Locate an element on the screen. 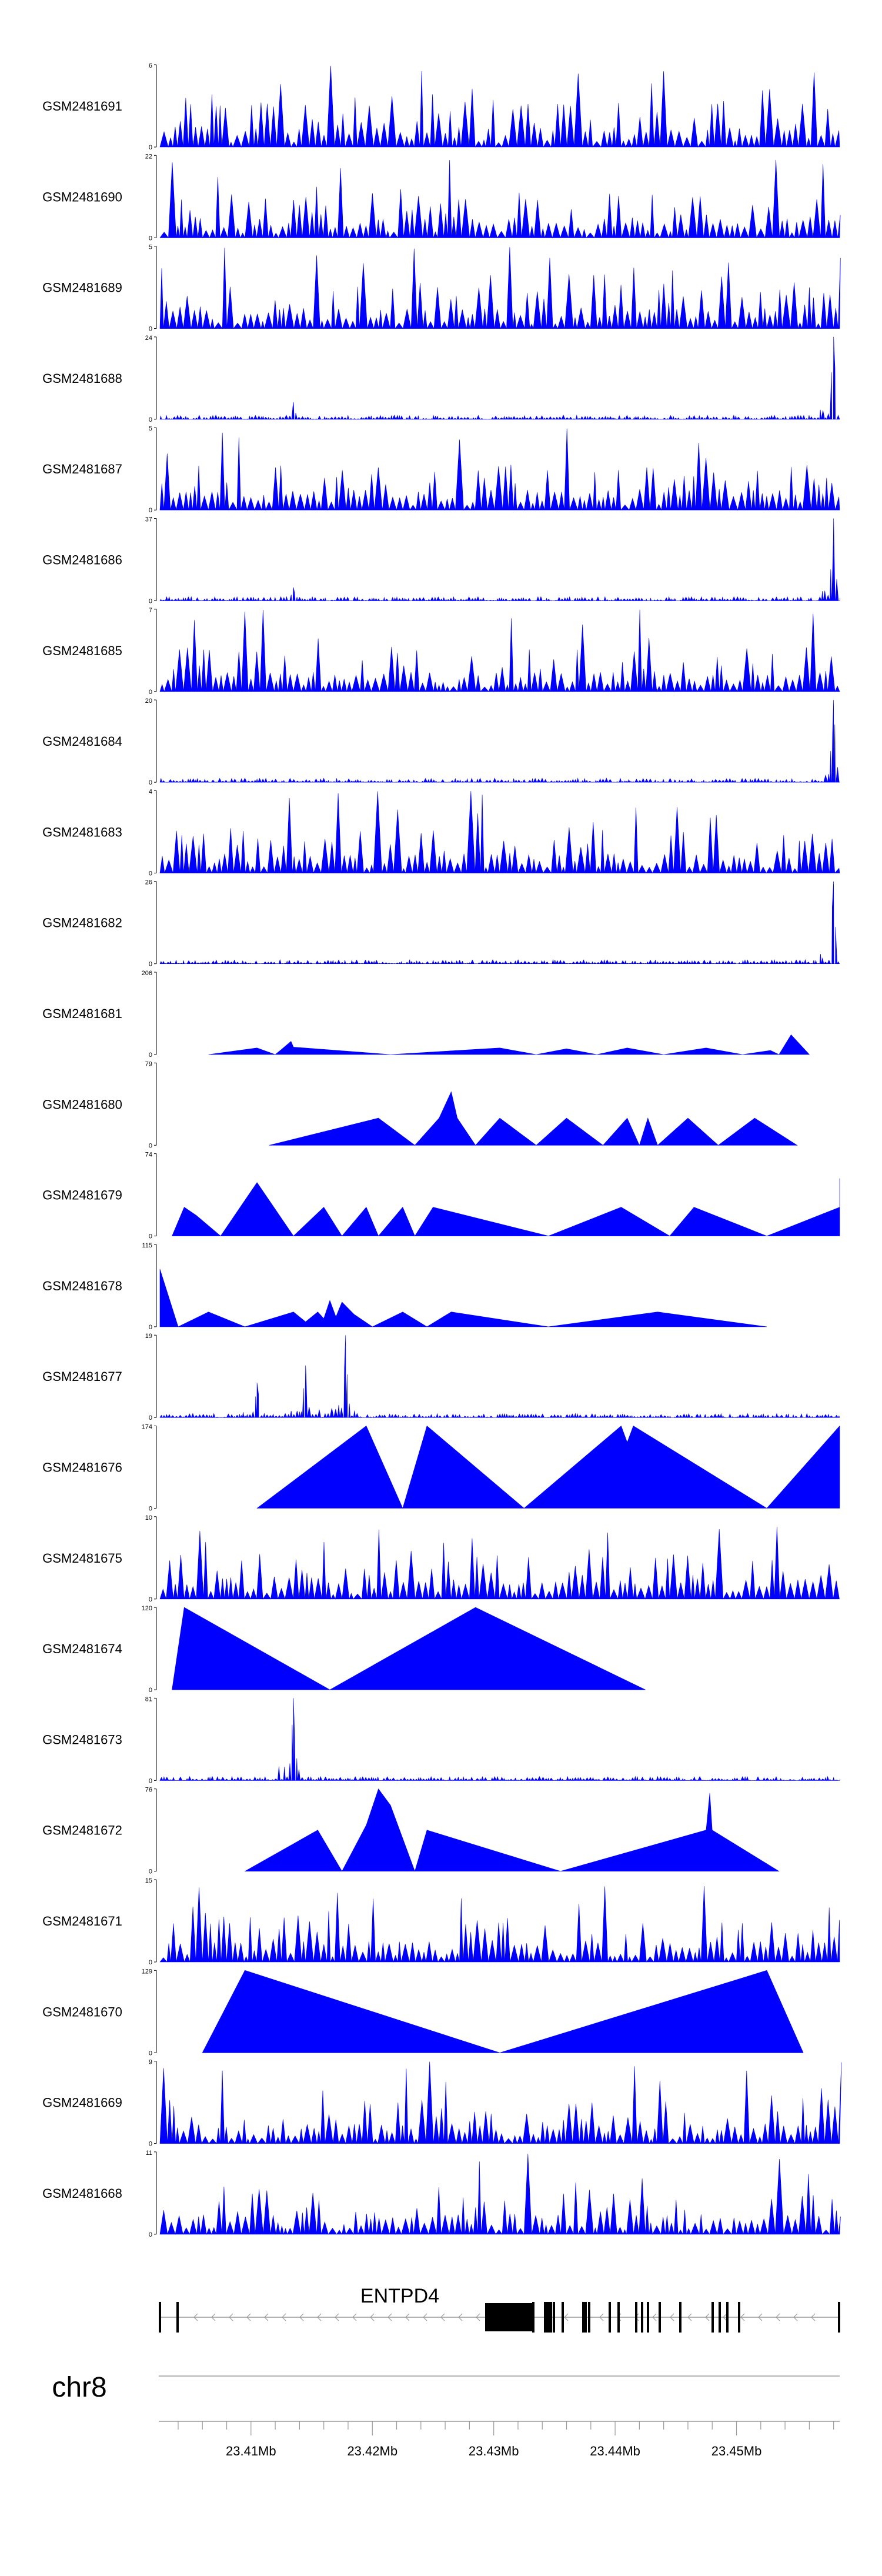 This screenshot has height=2576, width=882. ymax-label: 129 is located at coordinates (147, 1971).